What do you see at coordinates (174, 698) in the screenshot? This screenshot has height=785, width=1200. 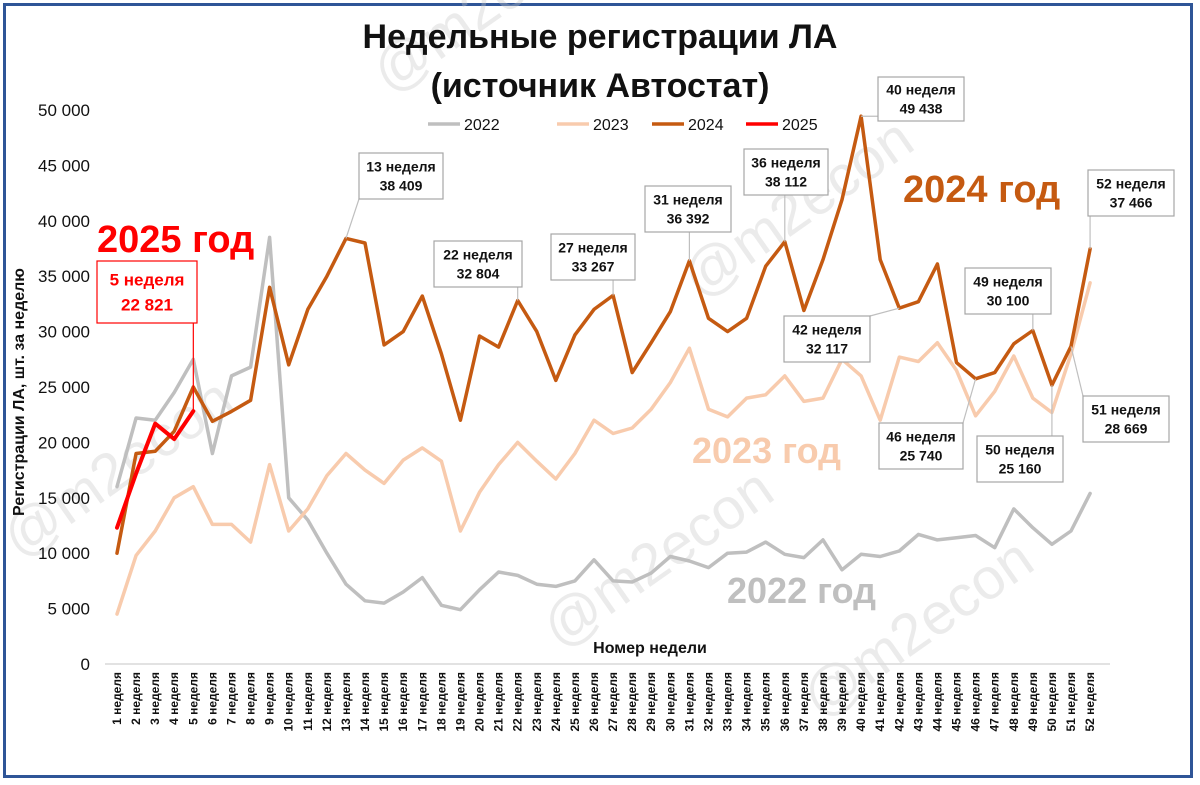 I see `x-tick-label: 4 неделя` at bounding box center [174, 698].